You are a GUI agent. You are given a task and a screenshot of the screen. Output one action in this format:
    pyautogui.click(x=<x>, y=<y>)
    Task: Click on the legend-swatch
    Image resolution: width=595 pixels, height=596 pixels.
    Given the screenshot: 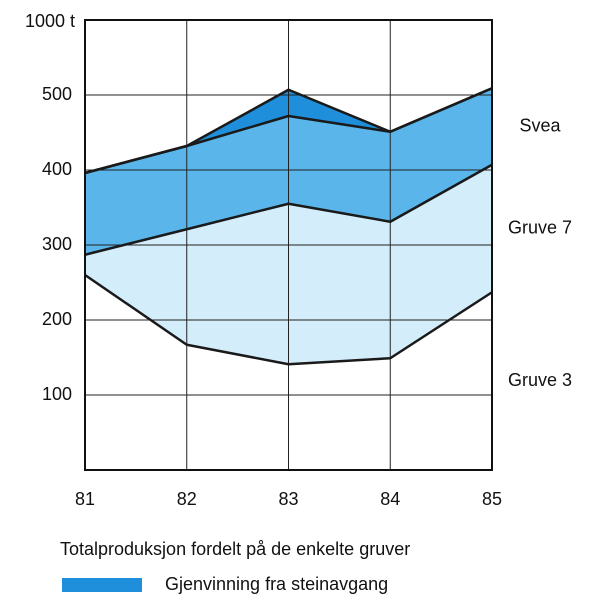 What is the action you would take?
    pyautogui.click(x=102, y=585)
    